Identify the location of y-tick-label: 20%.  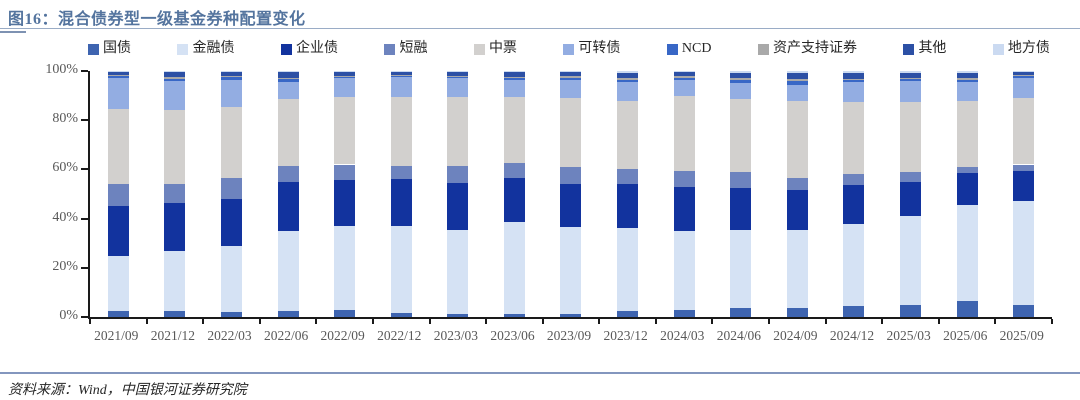
(65, 266).